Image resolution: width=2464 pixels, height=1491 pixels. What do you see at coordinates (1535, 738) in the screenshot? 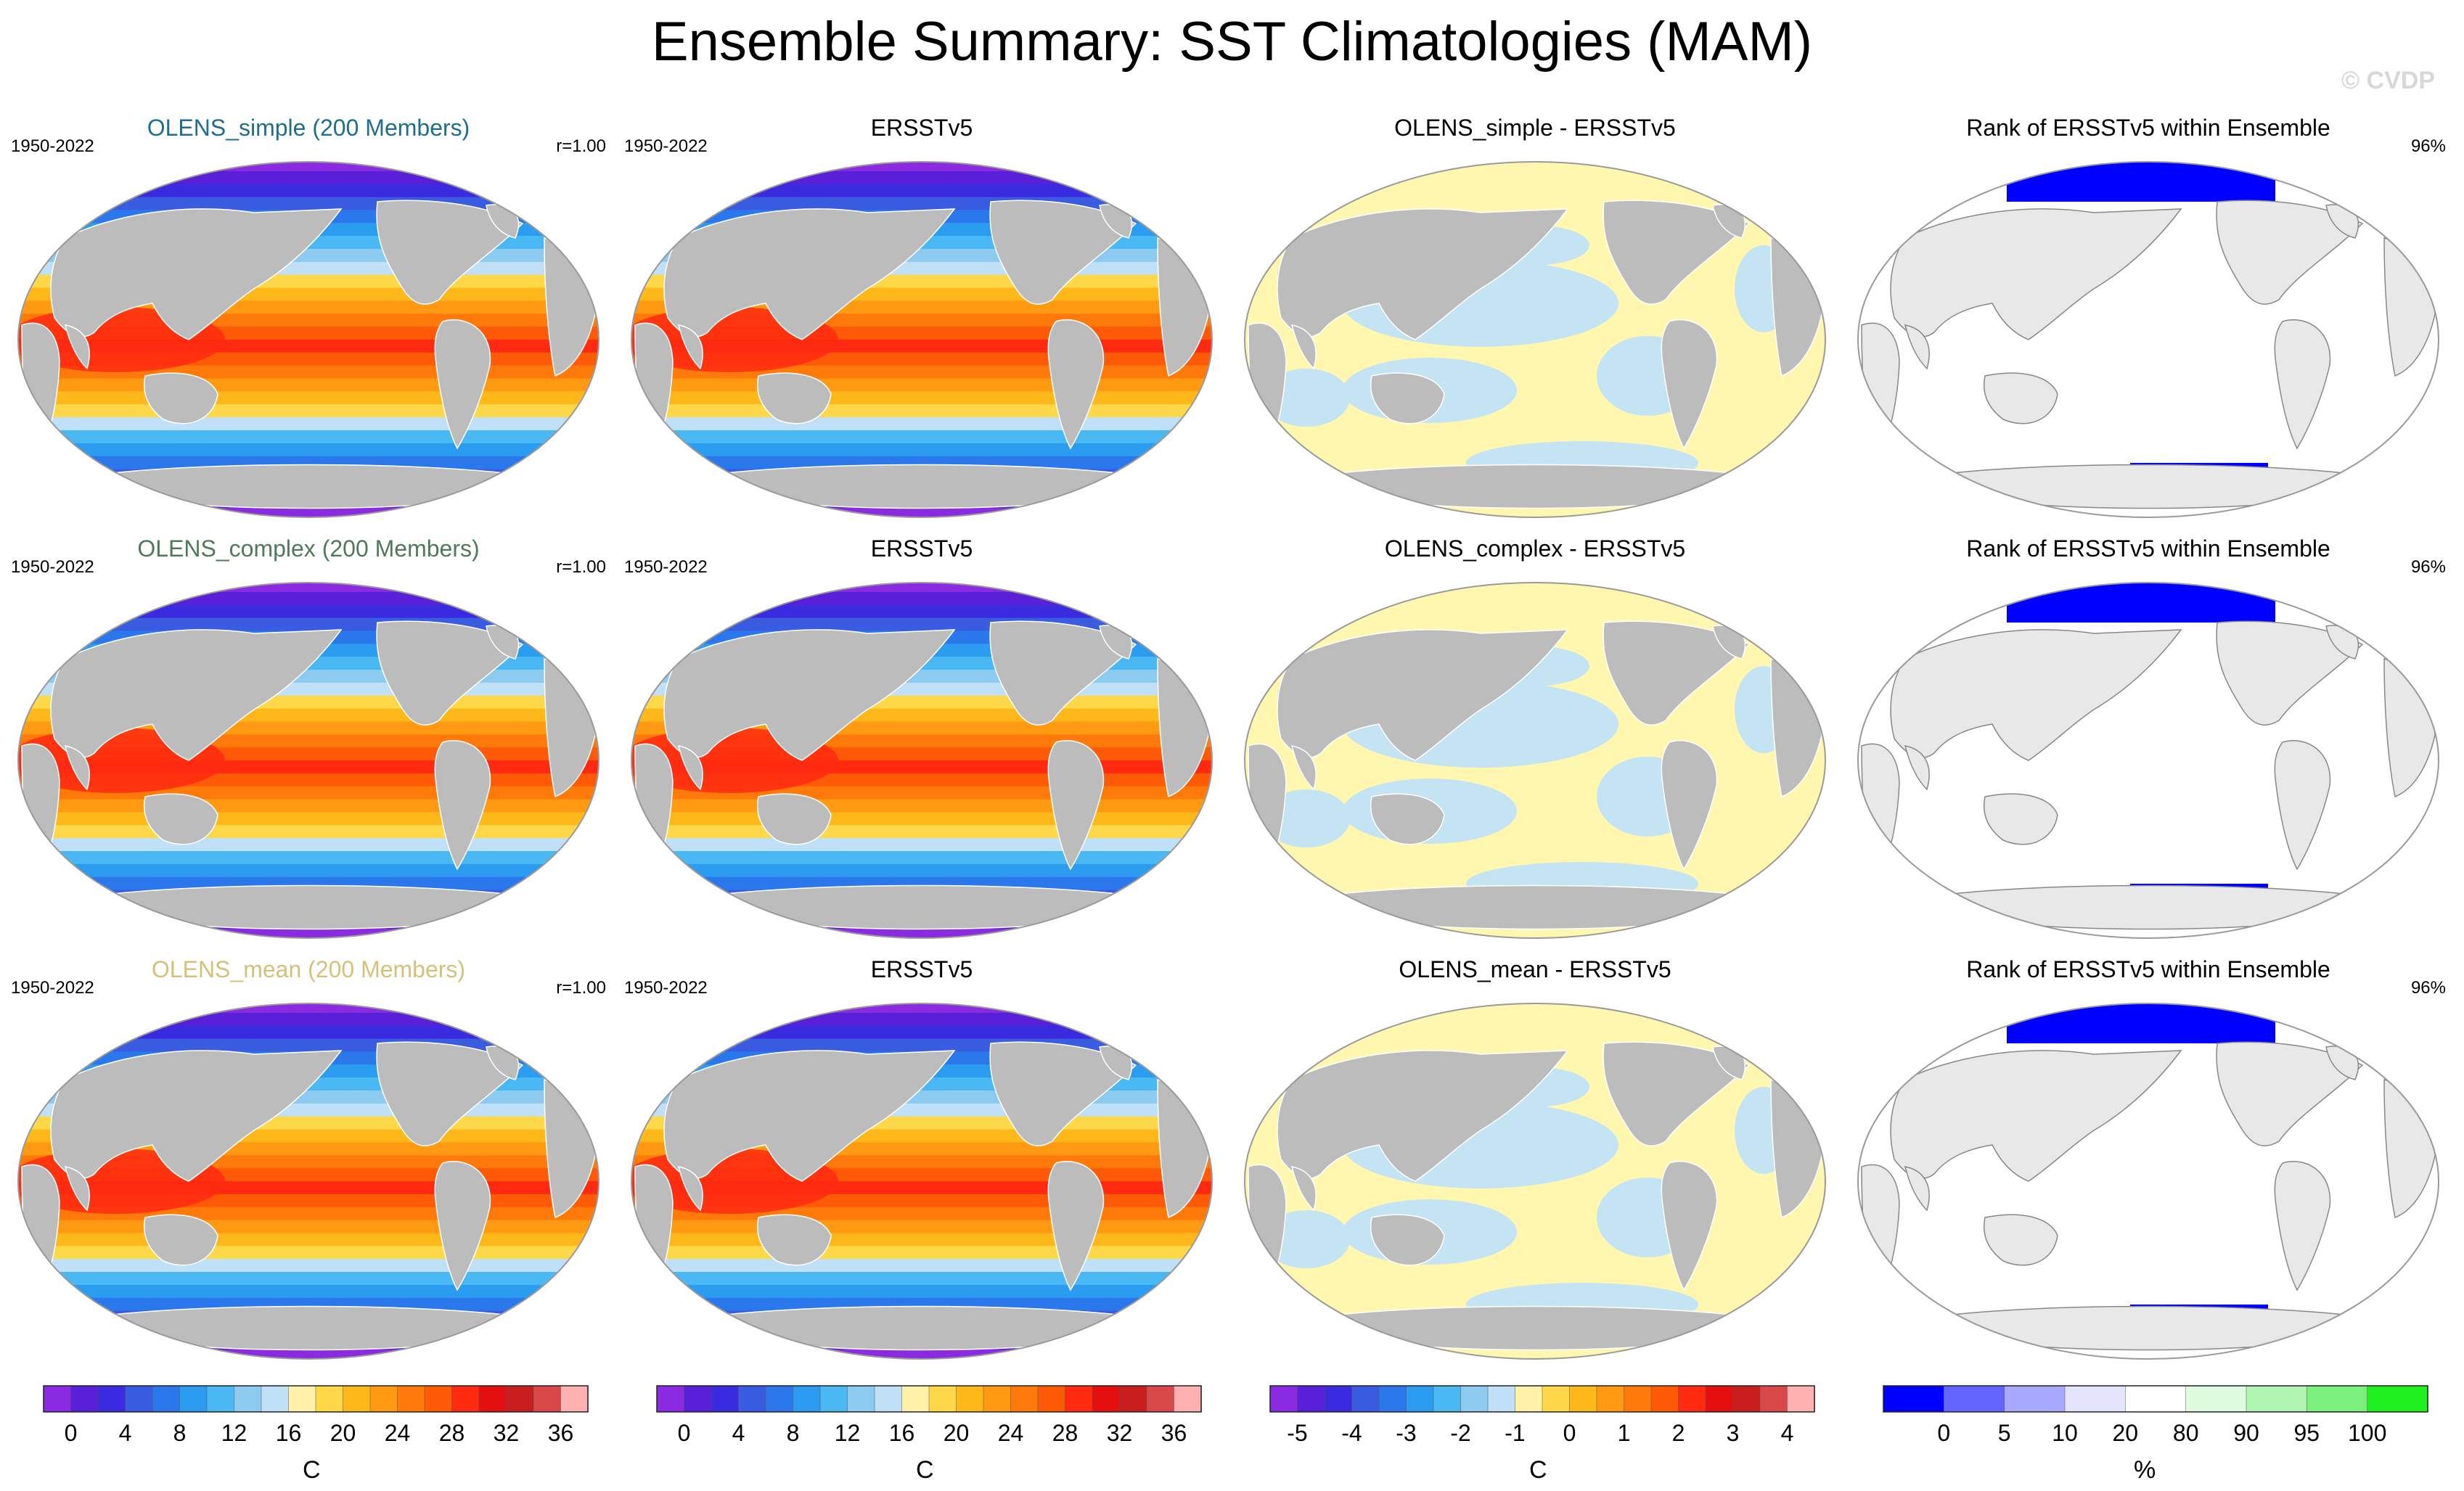
I see `panel-diff-1: OLENS_complex - ERSSTv5` at bounding box center [1535, 738].